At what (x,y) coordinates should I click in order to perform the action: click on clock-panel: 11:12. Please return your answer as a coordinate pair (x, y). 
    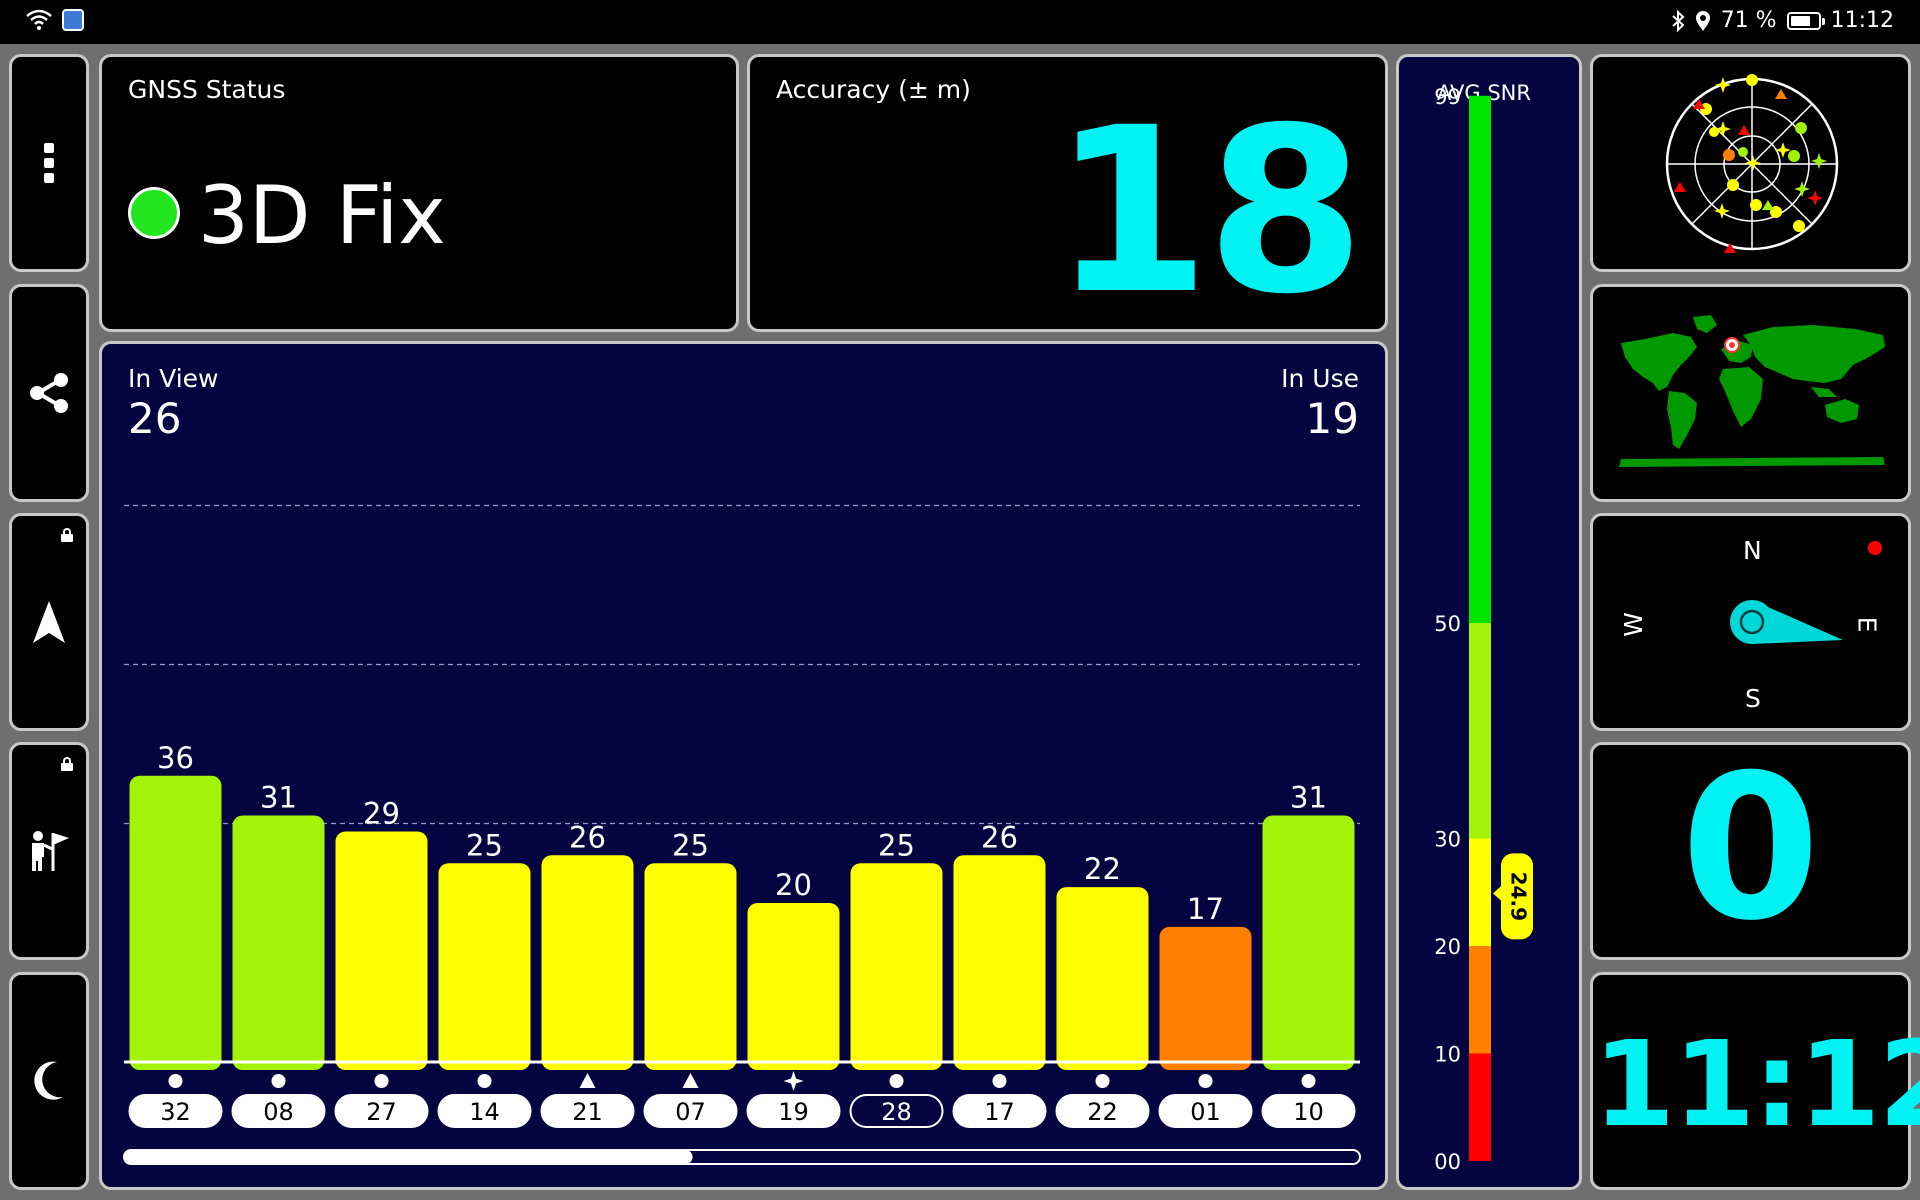
    Looking at the image, I should click on (1755, 1081).